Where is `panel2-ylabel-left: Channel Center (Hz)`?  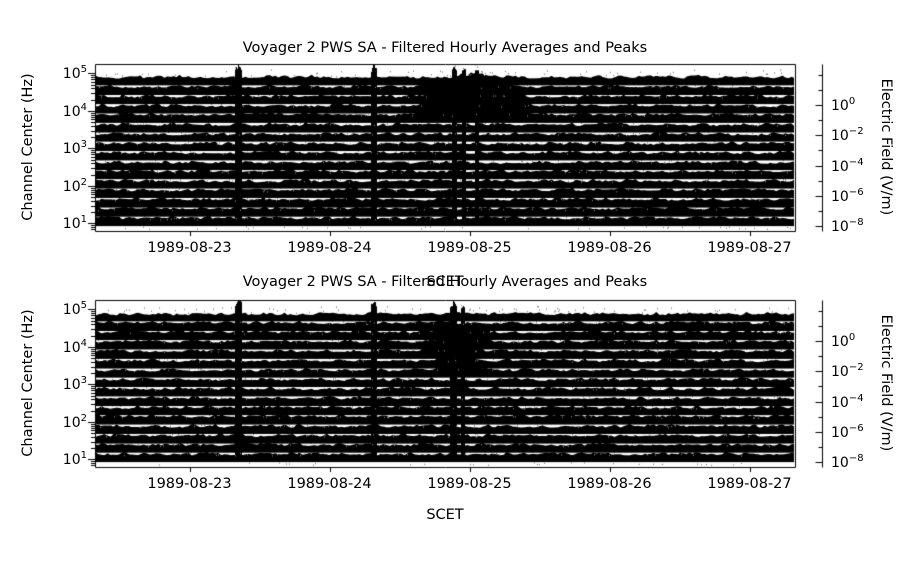 panel2-ylabel-left: Channel Center (Hz) is located at coordinates (28, 383).